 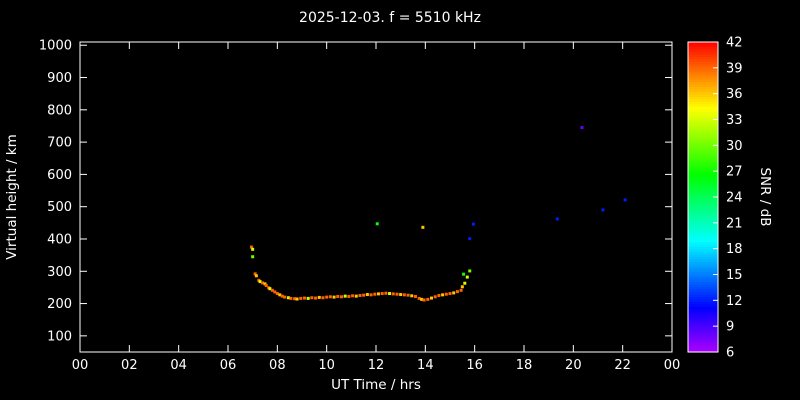 What do you see at coordinates (734, 68) in the screenshot?
I see `colorbar-tick-label: 39` at bounding box center [734, 68].